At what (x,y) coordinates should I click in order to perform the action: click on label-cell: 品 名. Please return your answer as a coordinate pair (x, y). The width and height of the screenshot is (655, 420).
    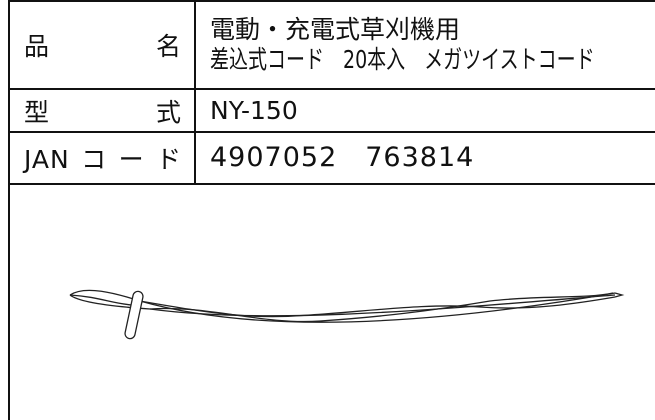
    Looking at the image, I should click on (103, 45).